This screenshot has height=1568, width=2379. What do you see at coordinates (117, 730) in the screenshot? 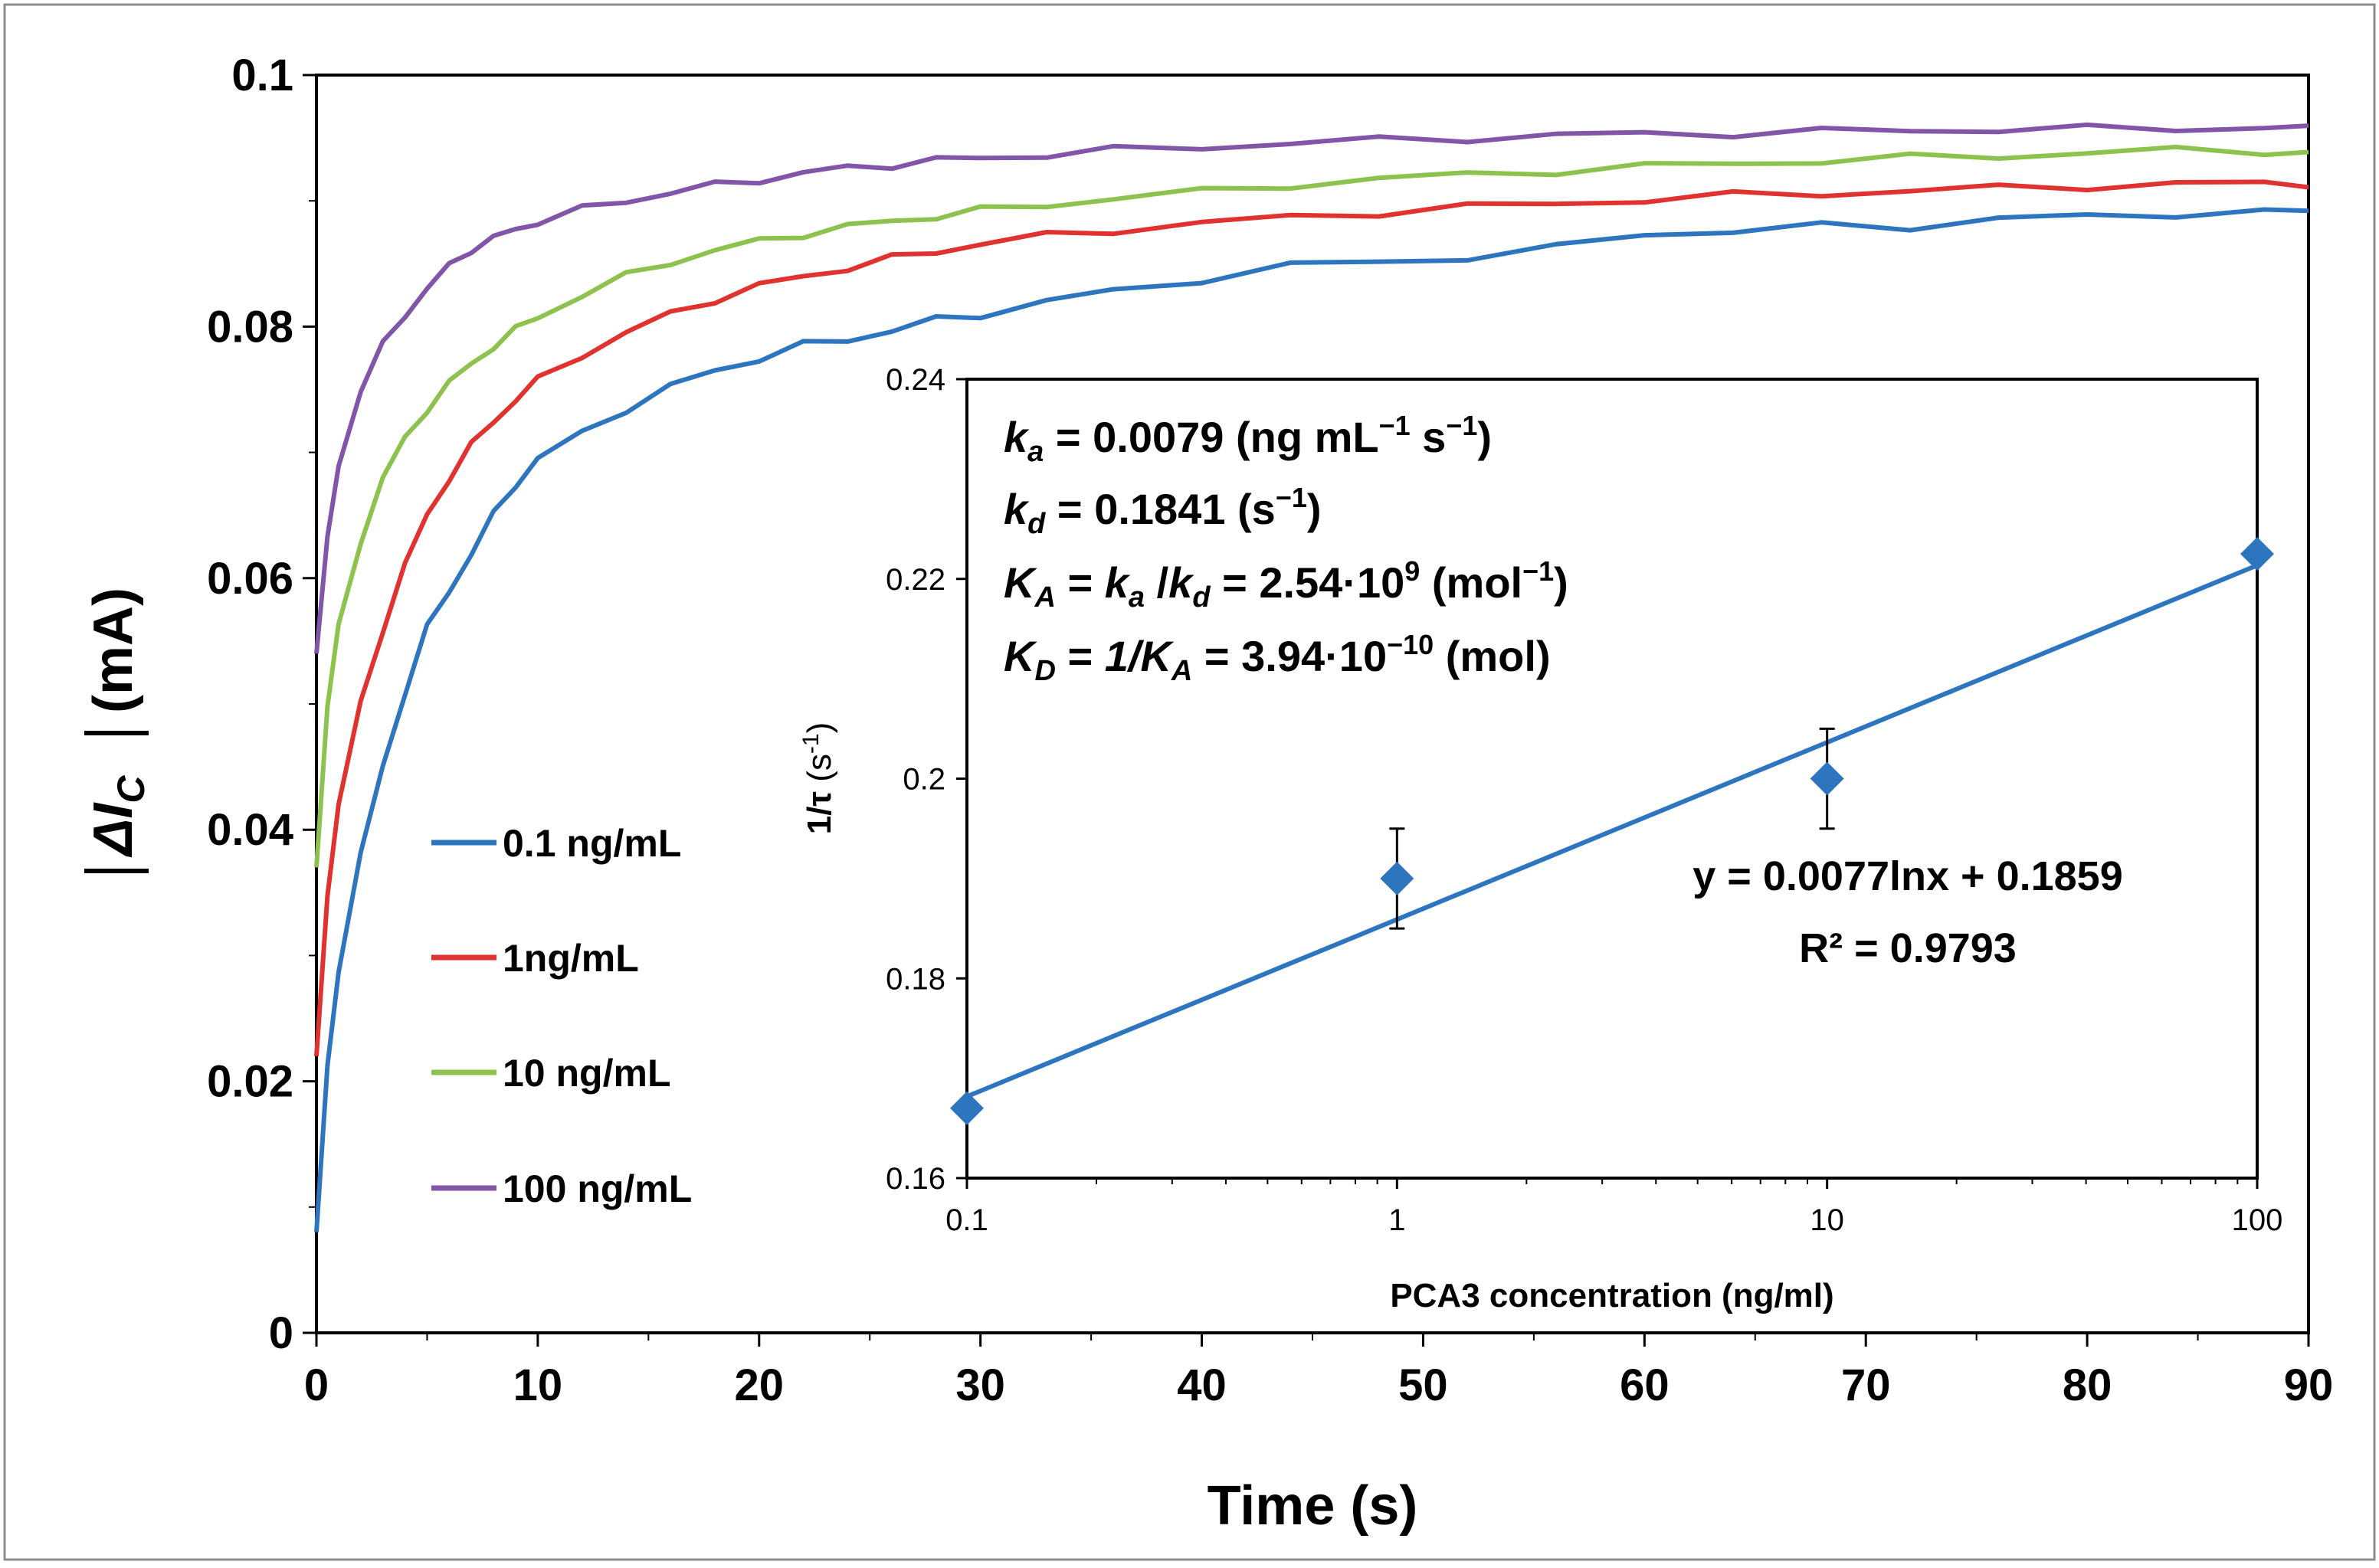
I see `main-y-axis-title: ΔIC (mA)` at bounding box center [117, 730].